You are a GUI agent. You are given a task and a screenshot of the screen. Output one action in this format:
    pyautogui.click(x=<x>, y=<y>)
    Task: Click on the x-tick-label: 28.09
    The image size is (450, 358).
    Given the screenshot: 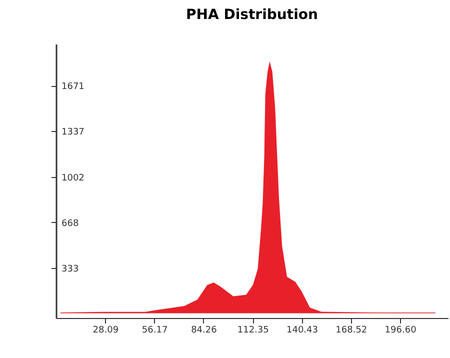 What is the action you would take?
    pyautogui.click(x=105, y=331)
    